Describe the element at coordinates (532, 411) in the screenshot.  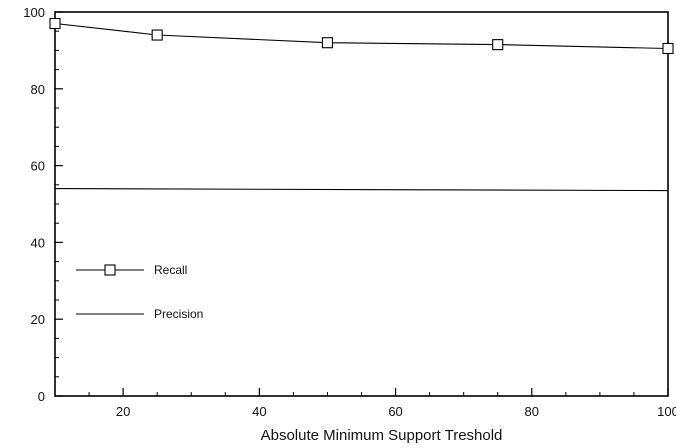
I see `x-tick-label: 80` at that location.